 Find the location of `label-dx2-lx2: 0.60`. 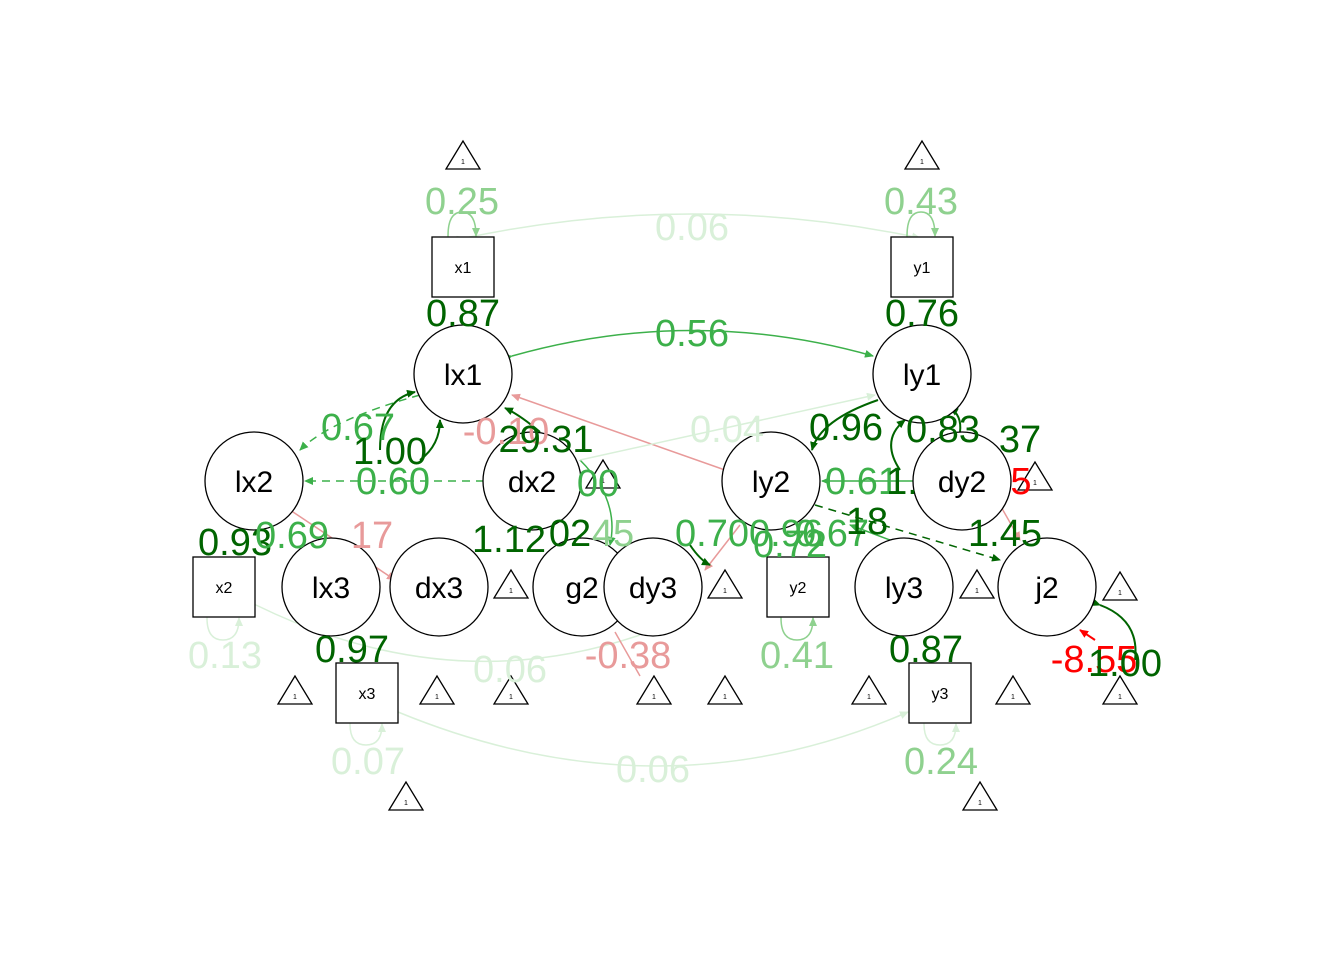

label-dx2-lx2: 0.60 is located at coordinates (393, 482).